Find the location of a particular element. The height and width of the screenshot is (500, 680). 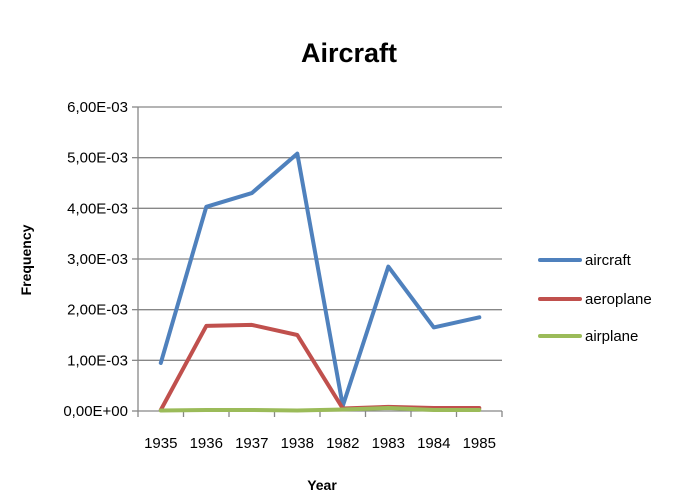

x-axis-title: Year is located at coordinates (322, 485).